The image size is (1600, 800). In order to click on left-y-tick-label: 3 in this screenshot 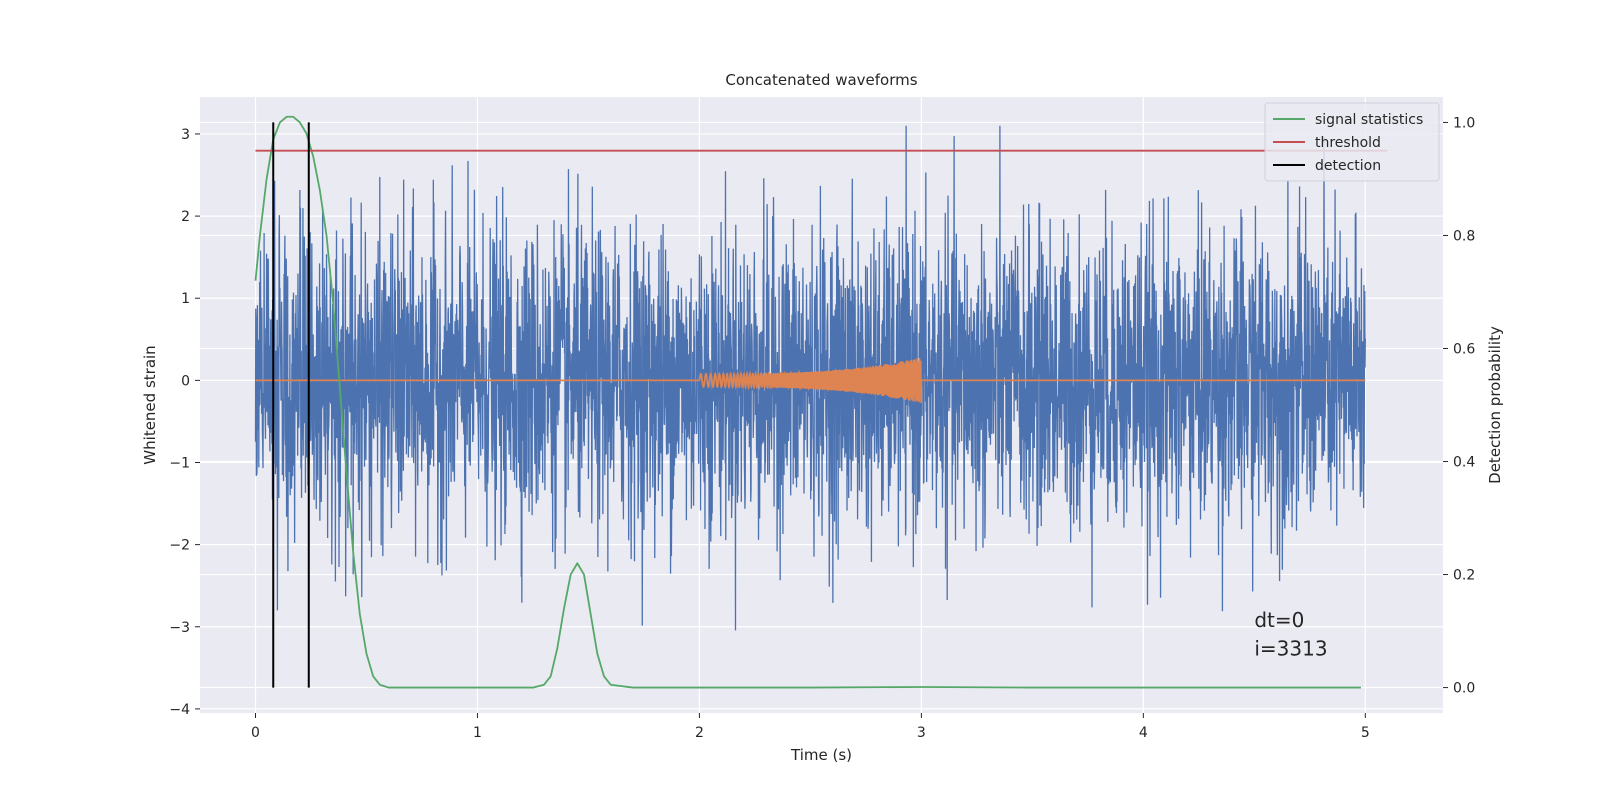, I will do `click(185, 135)`.